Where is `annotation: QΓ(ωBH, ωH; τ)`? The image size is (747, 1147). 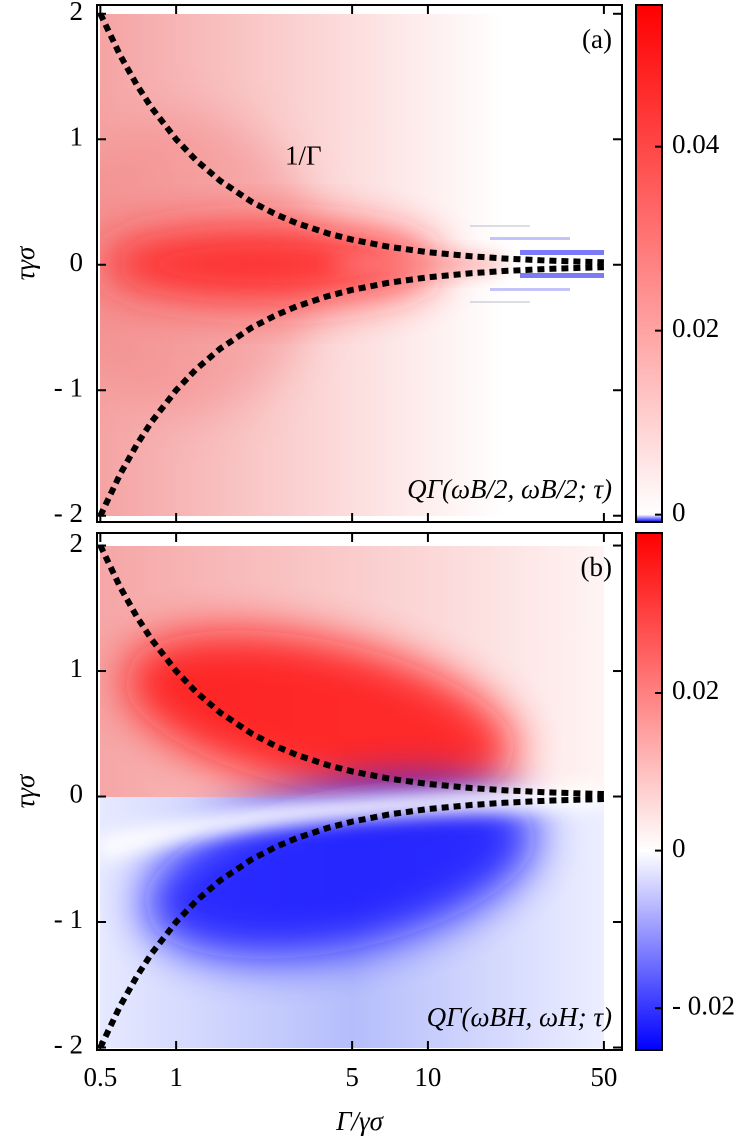 annotation: QΓ(ωBH, ωH; τ) is located at coordinates (519, 1017).